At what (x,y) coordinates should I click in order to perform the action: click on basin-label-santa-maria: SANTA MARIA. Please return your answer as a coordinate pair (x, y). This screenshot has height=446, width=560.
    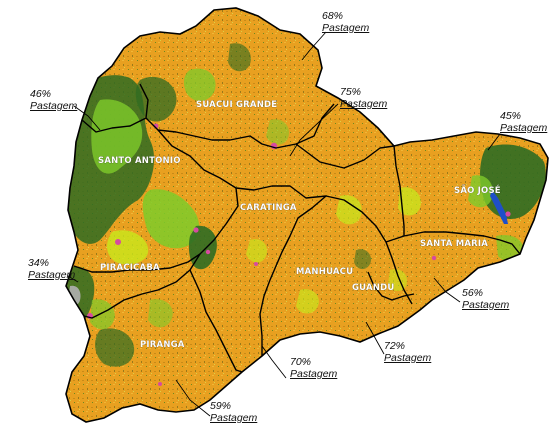
    Looking at the image, I should click on (454, 244).